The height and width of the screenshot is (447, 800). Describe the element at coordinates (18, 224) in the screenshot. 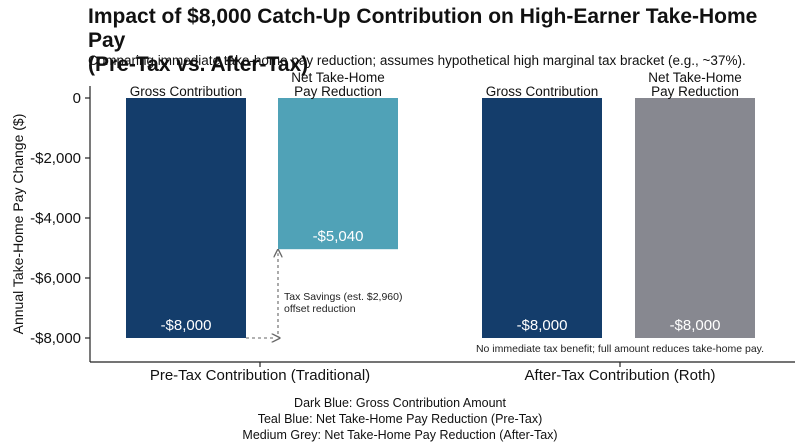

I see `y-axis-label: Annual Take-Home Pay Change ($)` at that location.